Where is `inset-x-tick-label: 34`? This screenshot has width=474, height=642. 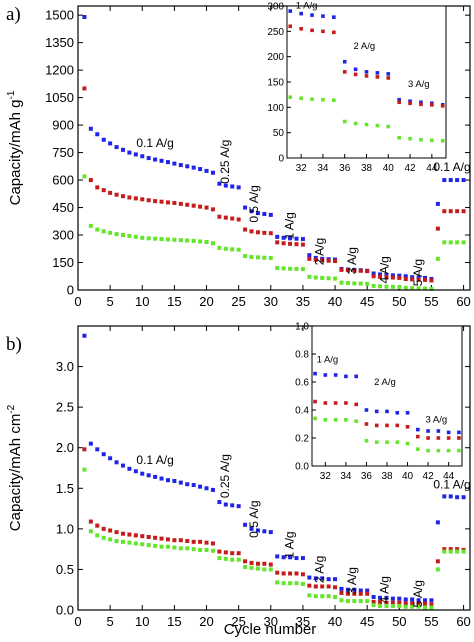
inset-x-tick-label: 34 is located at coordinates (346, 476).